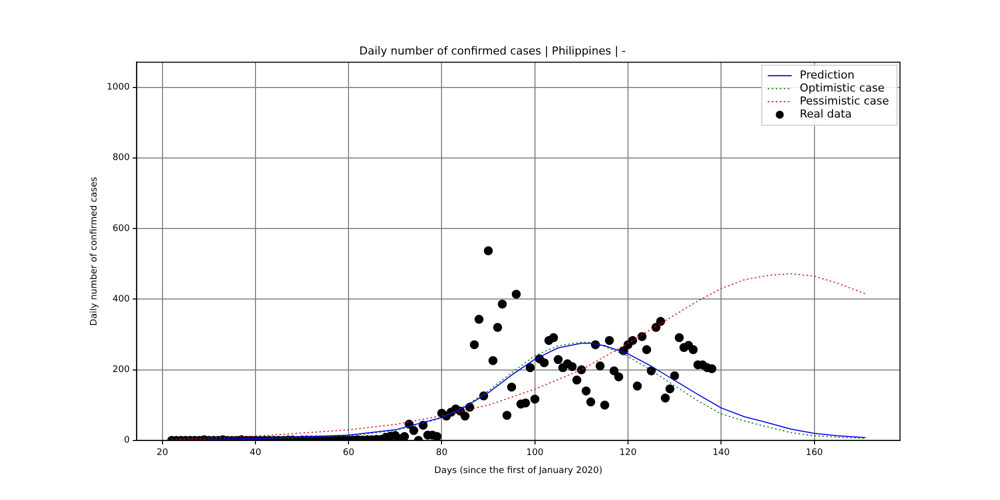 Image resolution: width=1000 pixels, height=500 pixels. I want to click on y-tick-label: 600, so click(121, 229).